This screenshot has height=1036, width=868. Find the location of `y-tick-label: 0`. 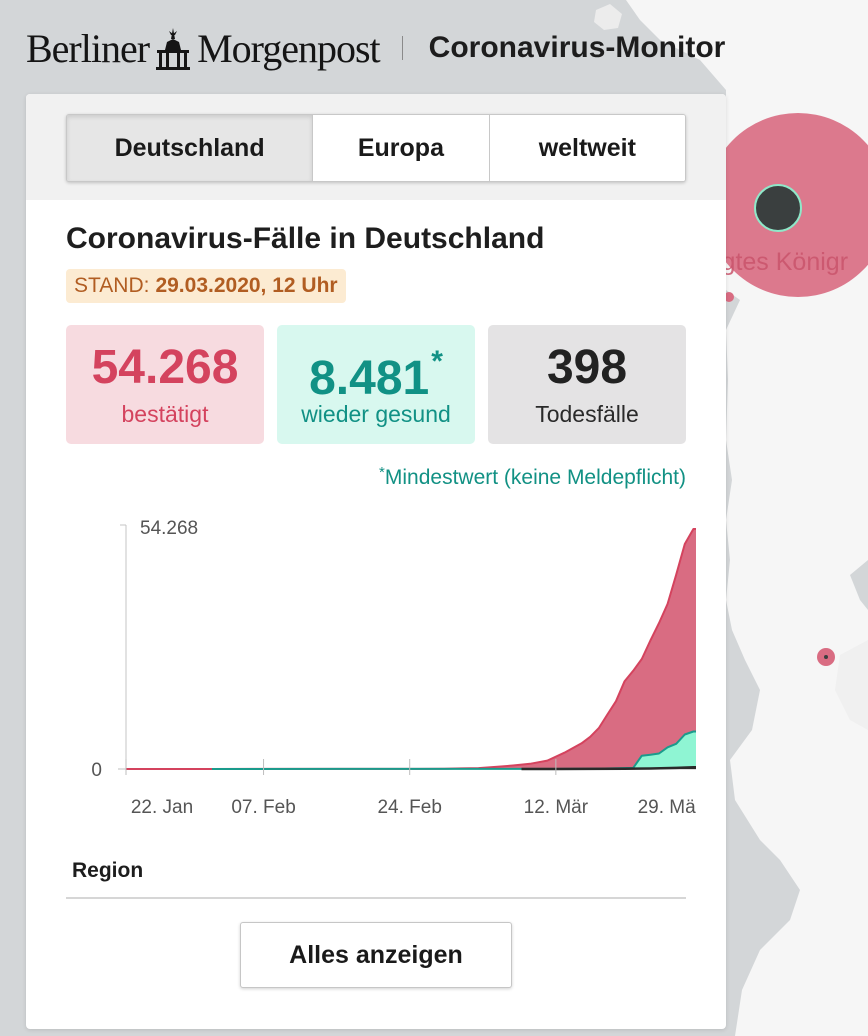

y-tick-label: 0 is located at coordinates (96, 770).